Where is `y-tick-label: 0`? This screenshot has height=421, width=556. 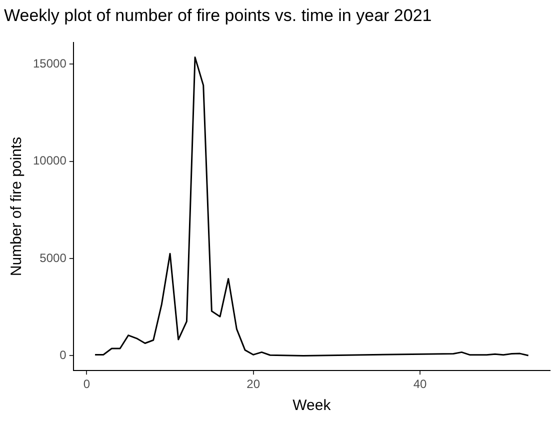 y-tick-label: 0 is located at coordinates (63, 355).